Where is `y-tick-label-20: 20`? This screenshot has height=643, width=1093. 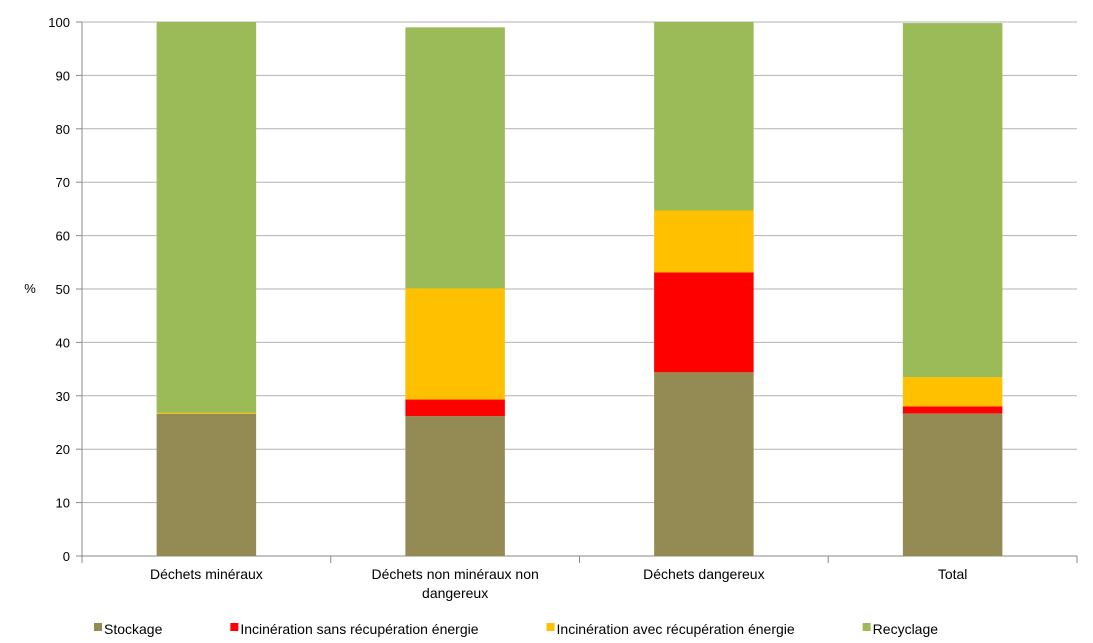
y-tick-label-20: 20 is located at coordinates (63, 449).